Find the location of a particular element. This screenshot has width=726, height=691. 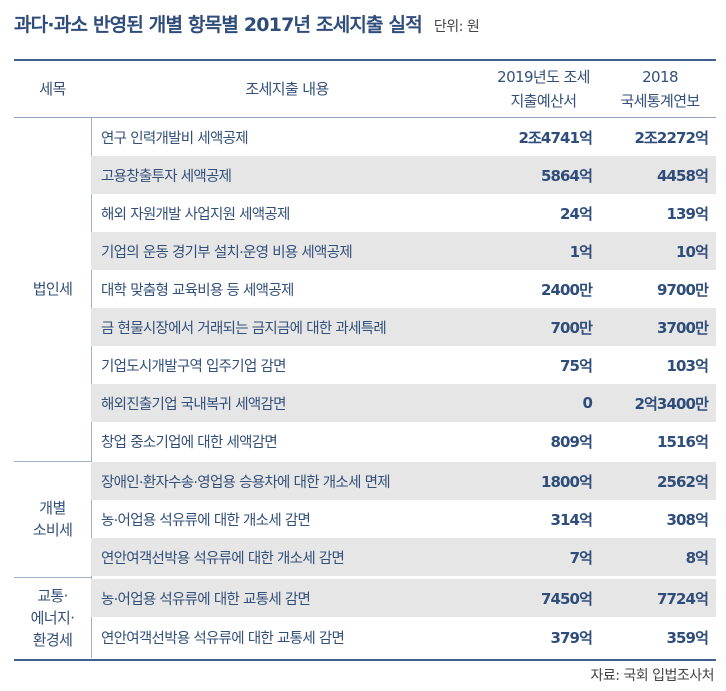

row-budget-value: 75억 is located at coordinates (576, 365).